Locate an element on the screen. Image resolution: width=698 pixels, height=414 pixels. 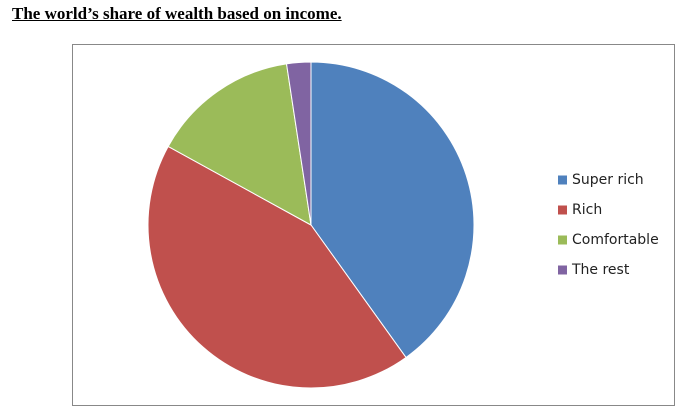
legend-label: Super rich is located at coordinates (608, 180).